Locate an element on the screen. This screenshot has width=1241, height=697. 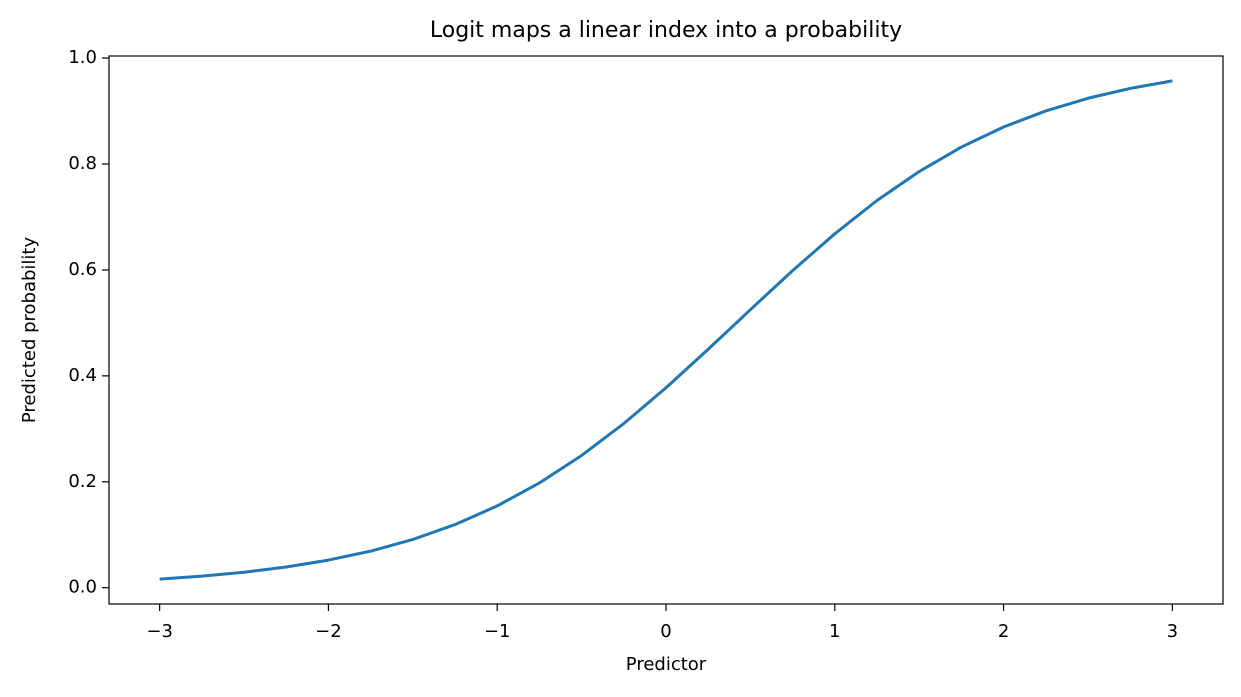
x-tick-label: 0 is located at coordinates (665, 631).